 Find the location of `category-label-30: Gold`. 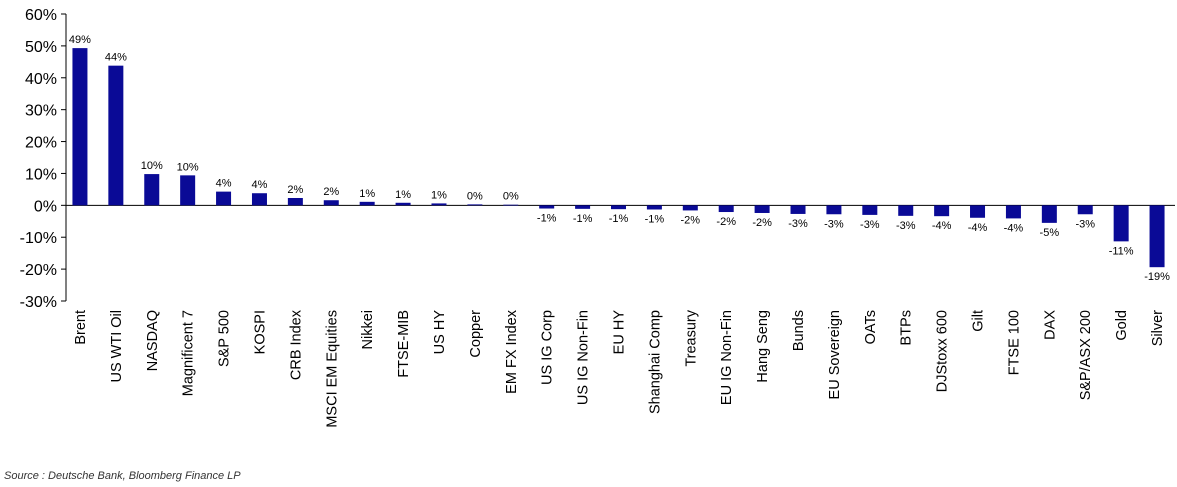

category-label-30: Gold is located at coordinates (1122, 325).